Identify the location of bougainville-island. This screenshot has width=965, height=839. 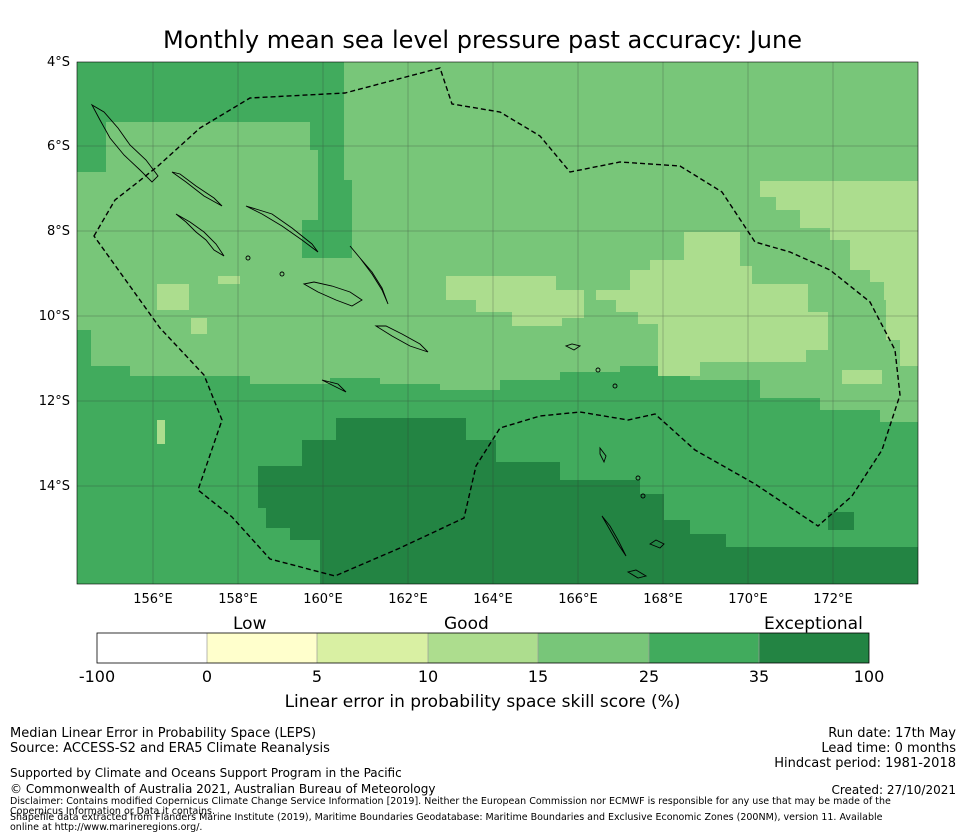
(124, 143).